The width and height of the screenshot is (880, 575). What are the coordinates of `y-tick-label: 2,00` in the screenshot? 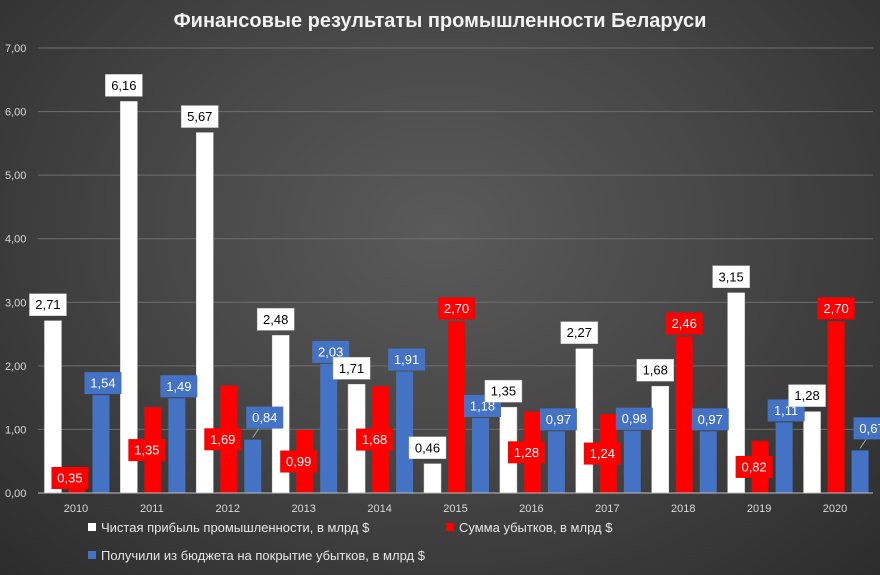 It's located at (15, 367).